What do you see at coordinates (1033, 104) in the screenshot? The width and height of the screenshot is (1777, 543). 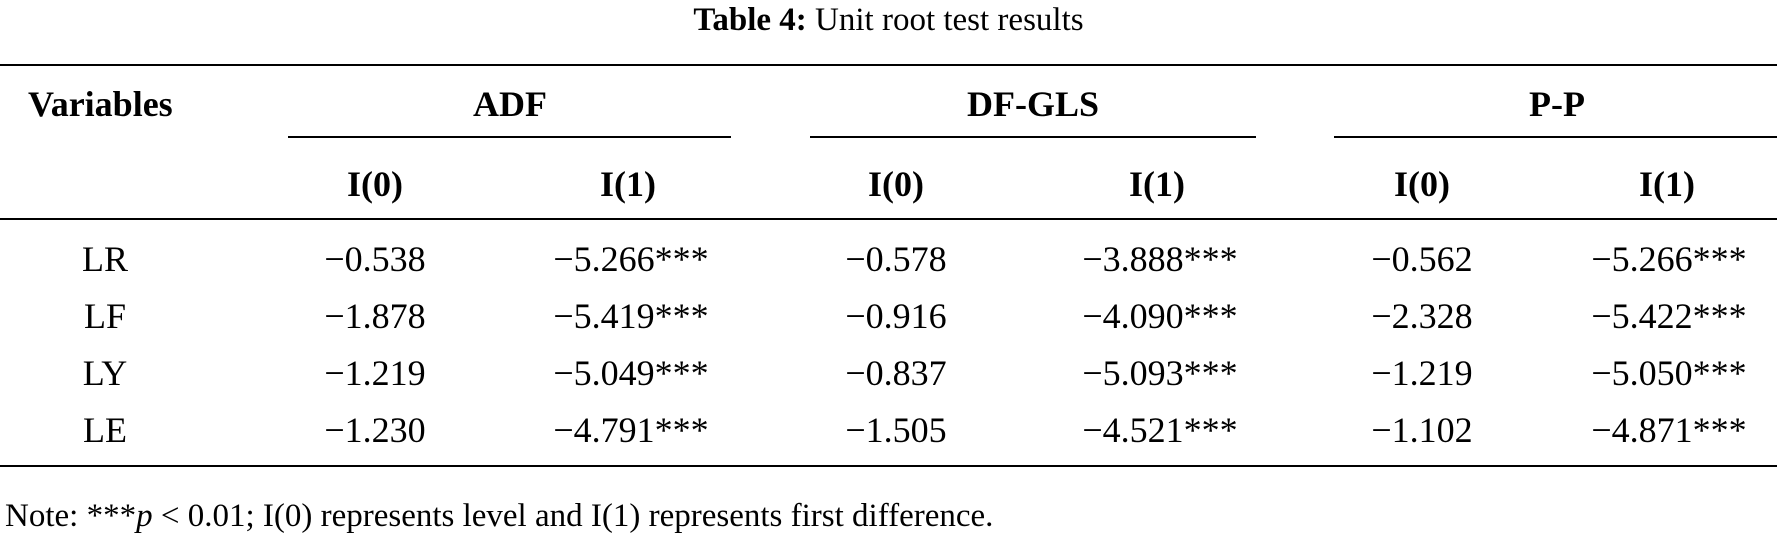 I see `group-header-dfgls: DF-GLS` at bounding box center [1033, 104].